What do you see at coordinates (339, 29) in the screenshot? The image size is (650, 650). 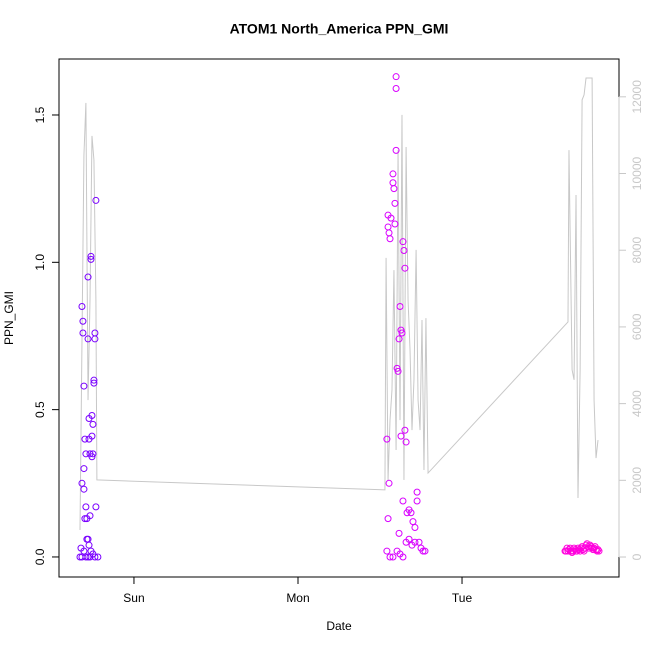 I see `chart-title: ATOM1 North_America PPN_GMI` at bounding box center [339, 29].